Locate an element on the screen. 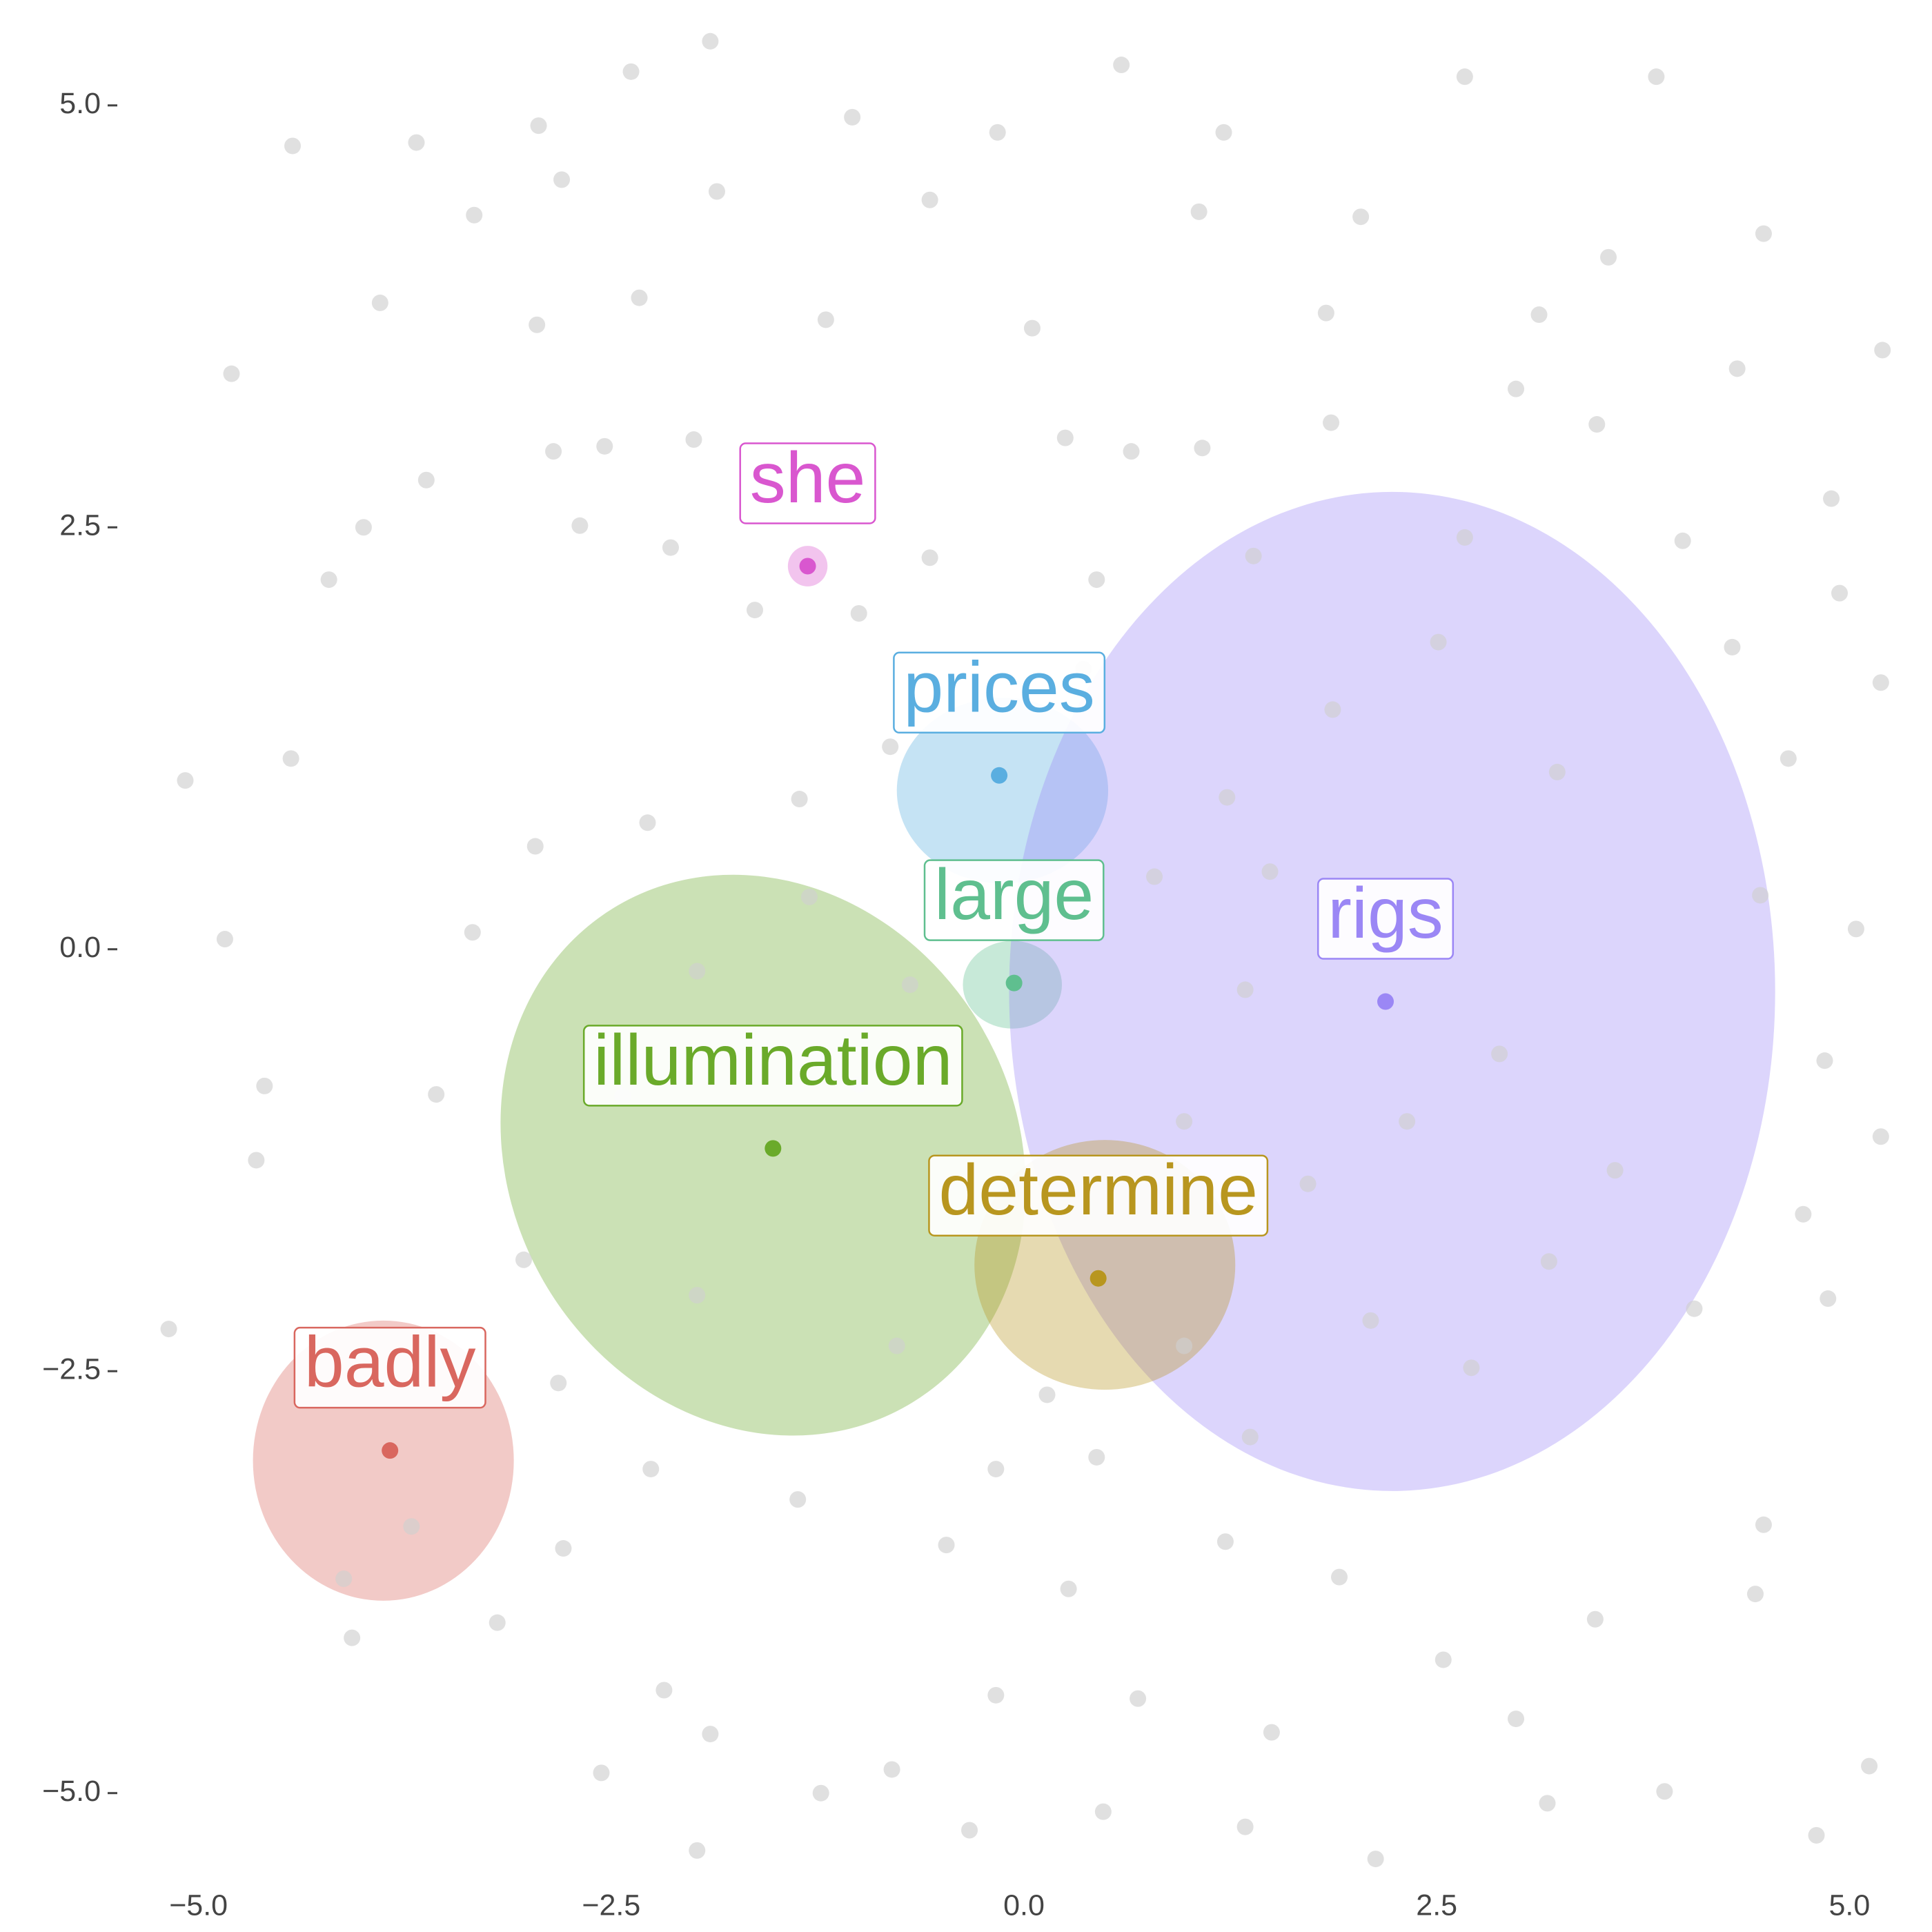 The height and width of the screenshot is (1932, 1932). word-label: she is located at coordinates (807, 481).